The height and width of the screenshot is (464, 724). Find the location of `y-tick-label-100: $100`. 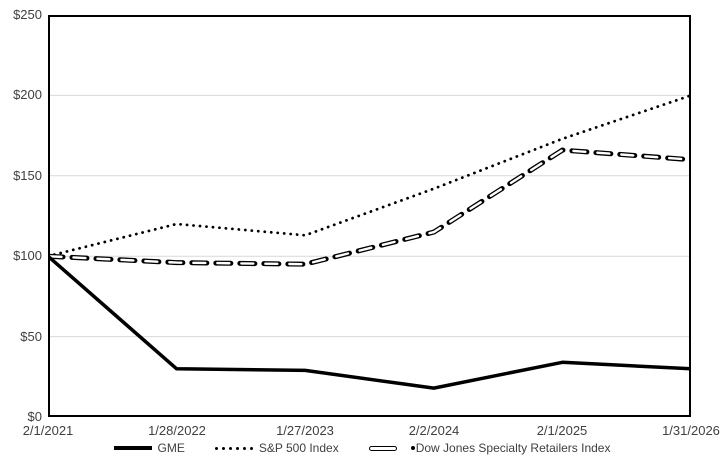

y-tick-label-100: $100 is located at coordinates (27, 255).